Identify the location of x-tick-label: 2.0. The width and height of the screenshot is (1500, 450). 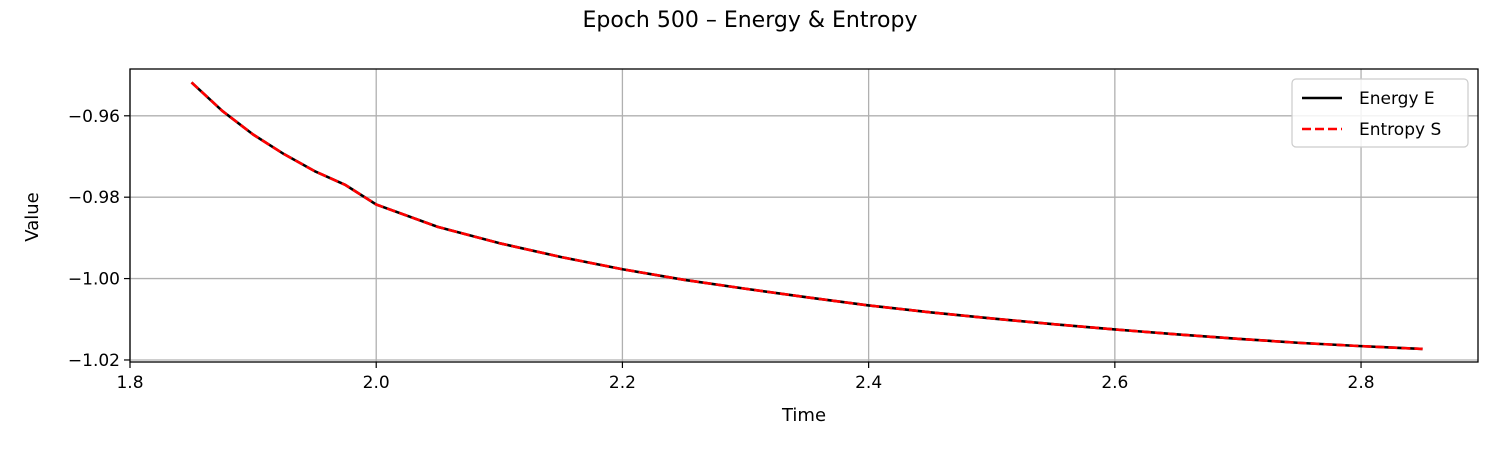
(376, 383).